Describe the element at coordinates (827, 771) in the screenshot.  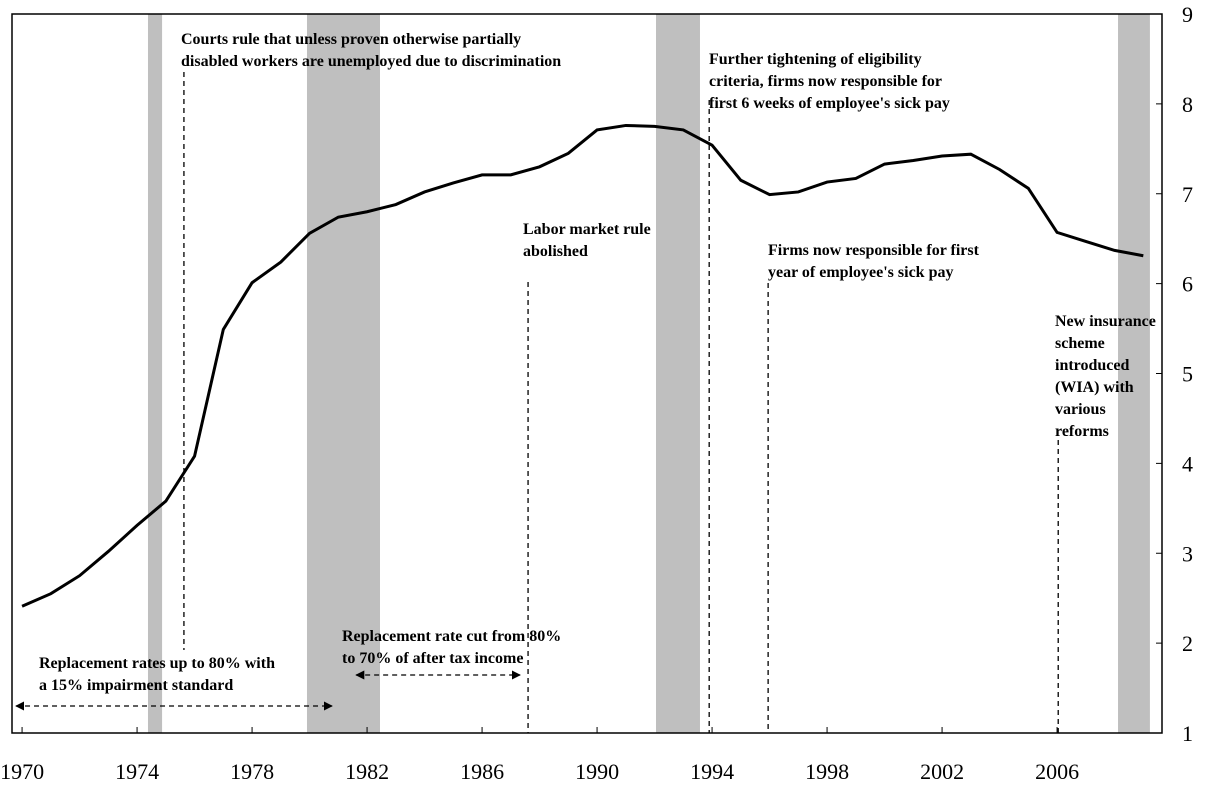
I see `x-tick-label: 1998` at that location.